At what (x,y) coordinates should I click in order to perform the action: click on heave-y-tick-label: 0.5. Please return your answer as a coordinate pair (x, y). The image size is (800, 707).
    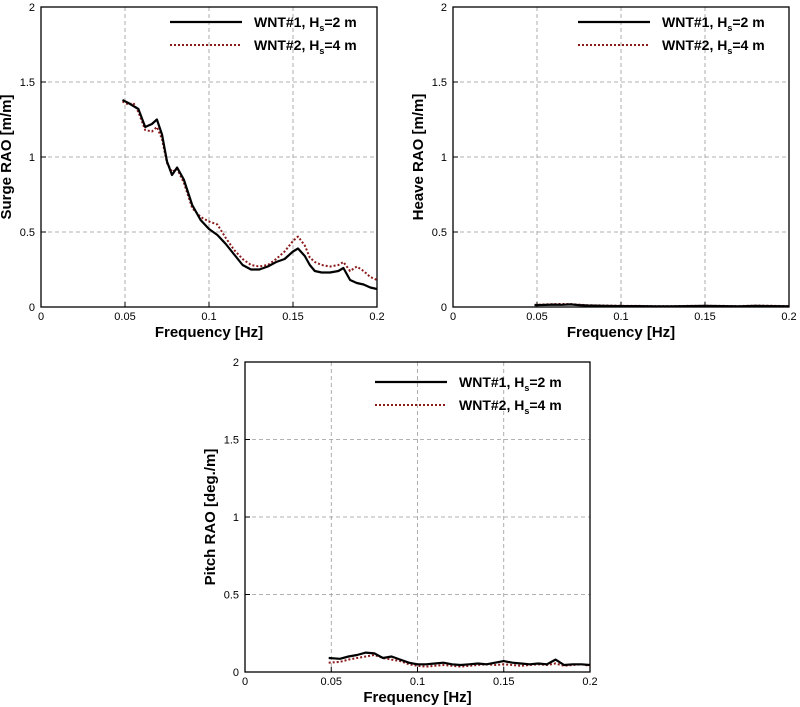
    Looking at the image, I should click on (439, 233).